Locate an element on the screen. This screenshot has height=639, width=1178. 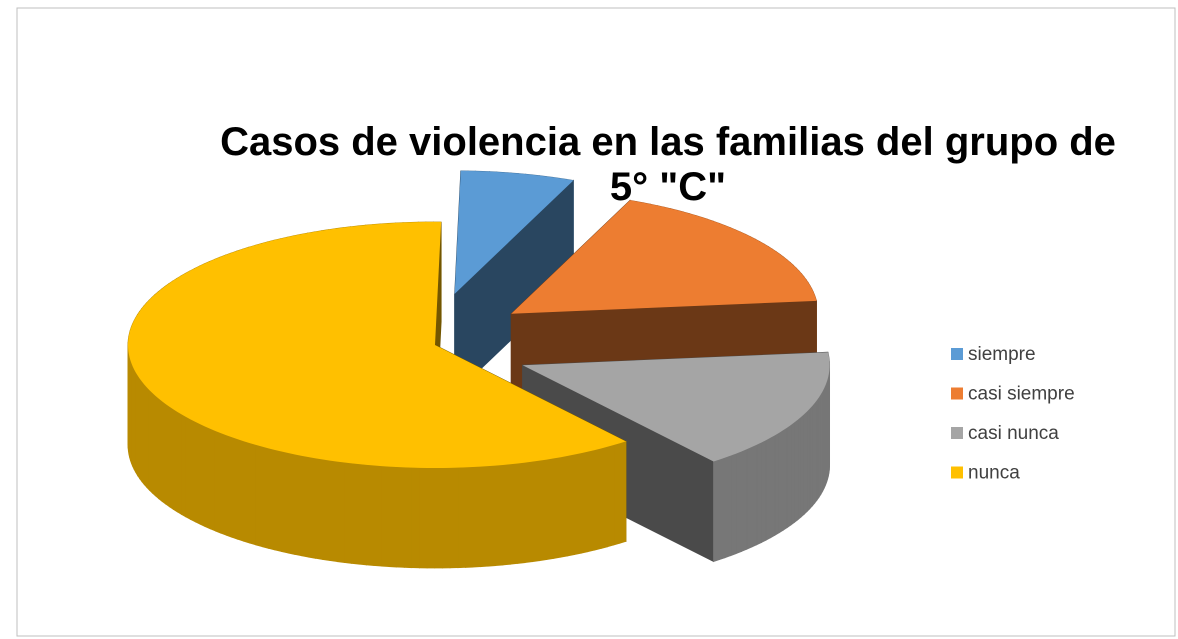
legend-label: casi siempre is located at coordinates (1021, 394).